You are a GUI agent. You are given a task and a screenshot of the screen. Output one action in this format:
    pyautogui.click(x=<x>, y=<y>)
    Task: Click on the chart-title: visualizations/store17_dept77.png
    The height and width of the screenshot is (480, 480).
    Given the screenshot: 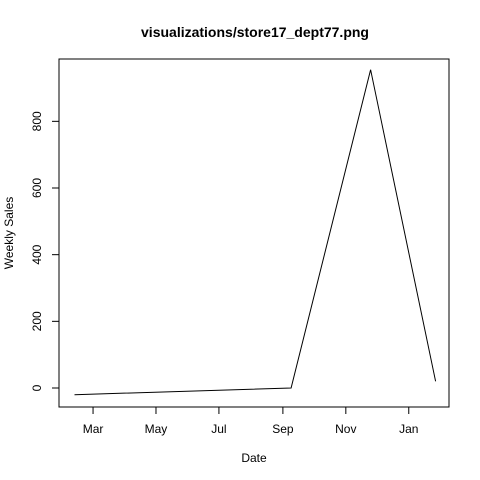 What is the action you would take?
    pyautogui.click(x=255, y=32)
    